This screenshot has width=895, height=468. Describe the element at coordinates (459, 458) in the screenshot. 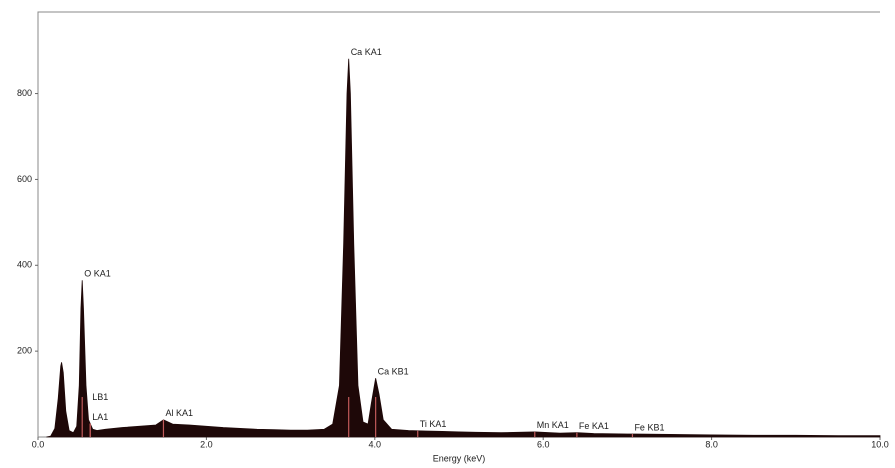

I see `x-axis-label: Energy (keV)` at that location.